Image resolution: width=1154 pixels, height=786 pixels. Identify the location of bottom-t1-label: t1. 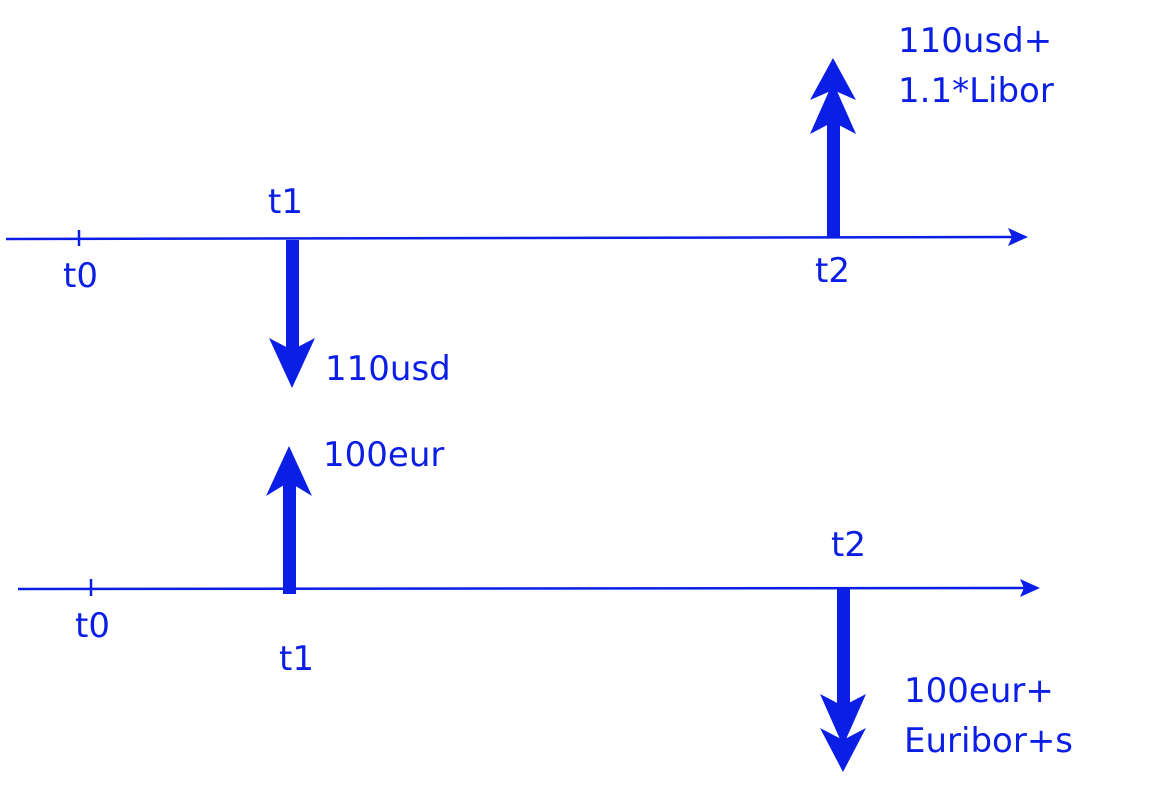
(296, 659).